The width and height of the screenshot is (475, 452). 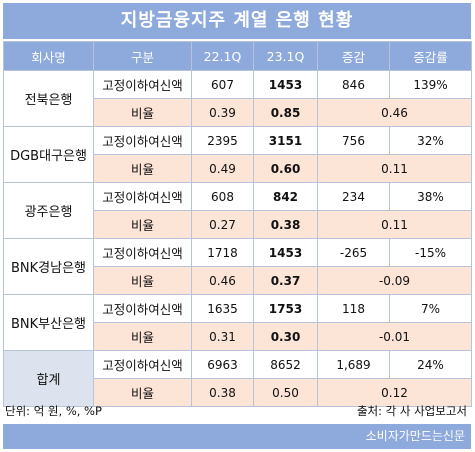 I want to click on value-rate: 38%, so click(x=430, y=196).